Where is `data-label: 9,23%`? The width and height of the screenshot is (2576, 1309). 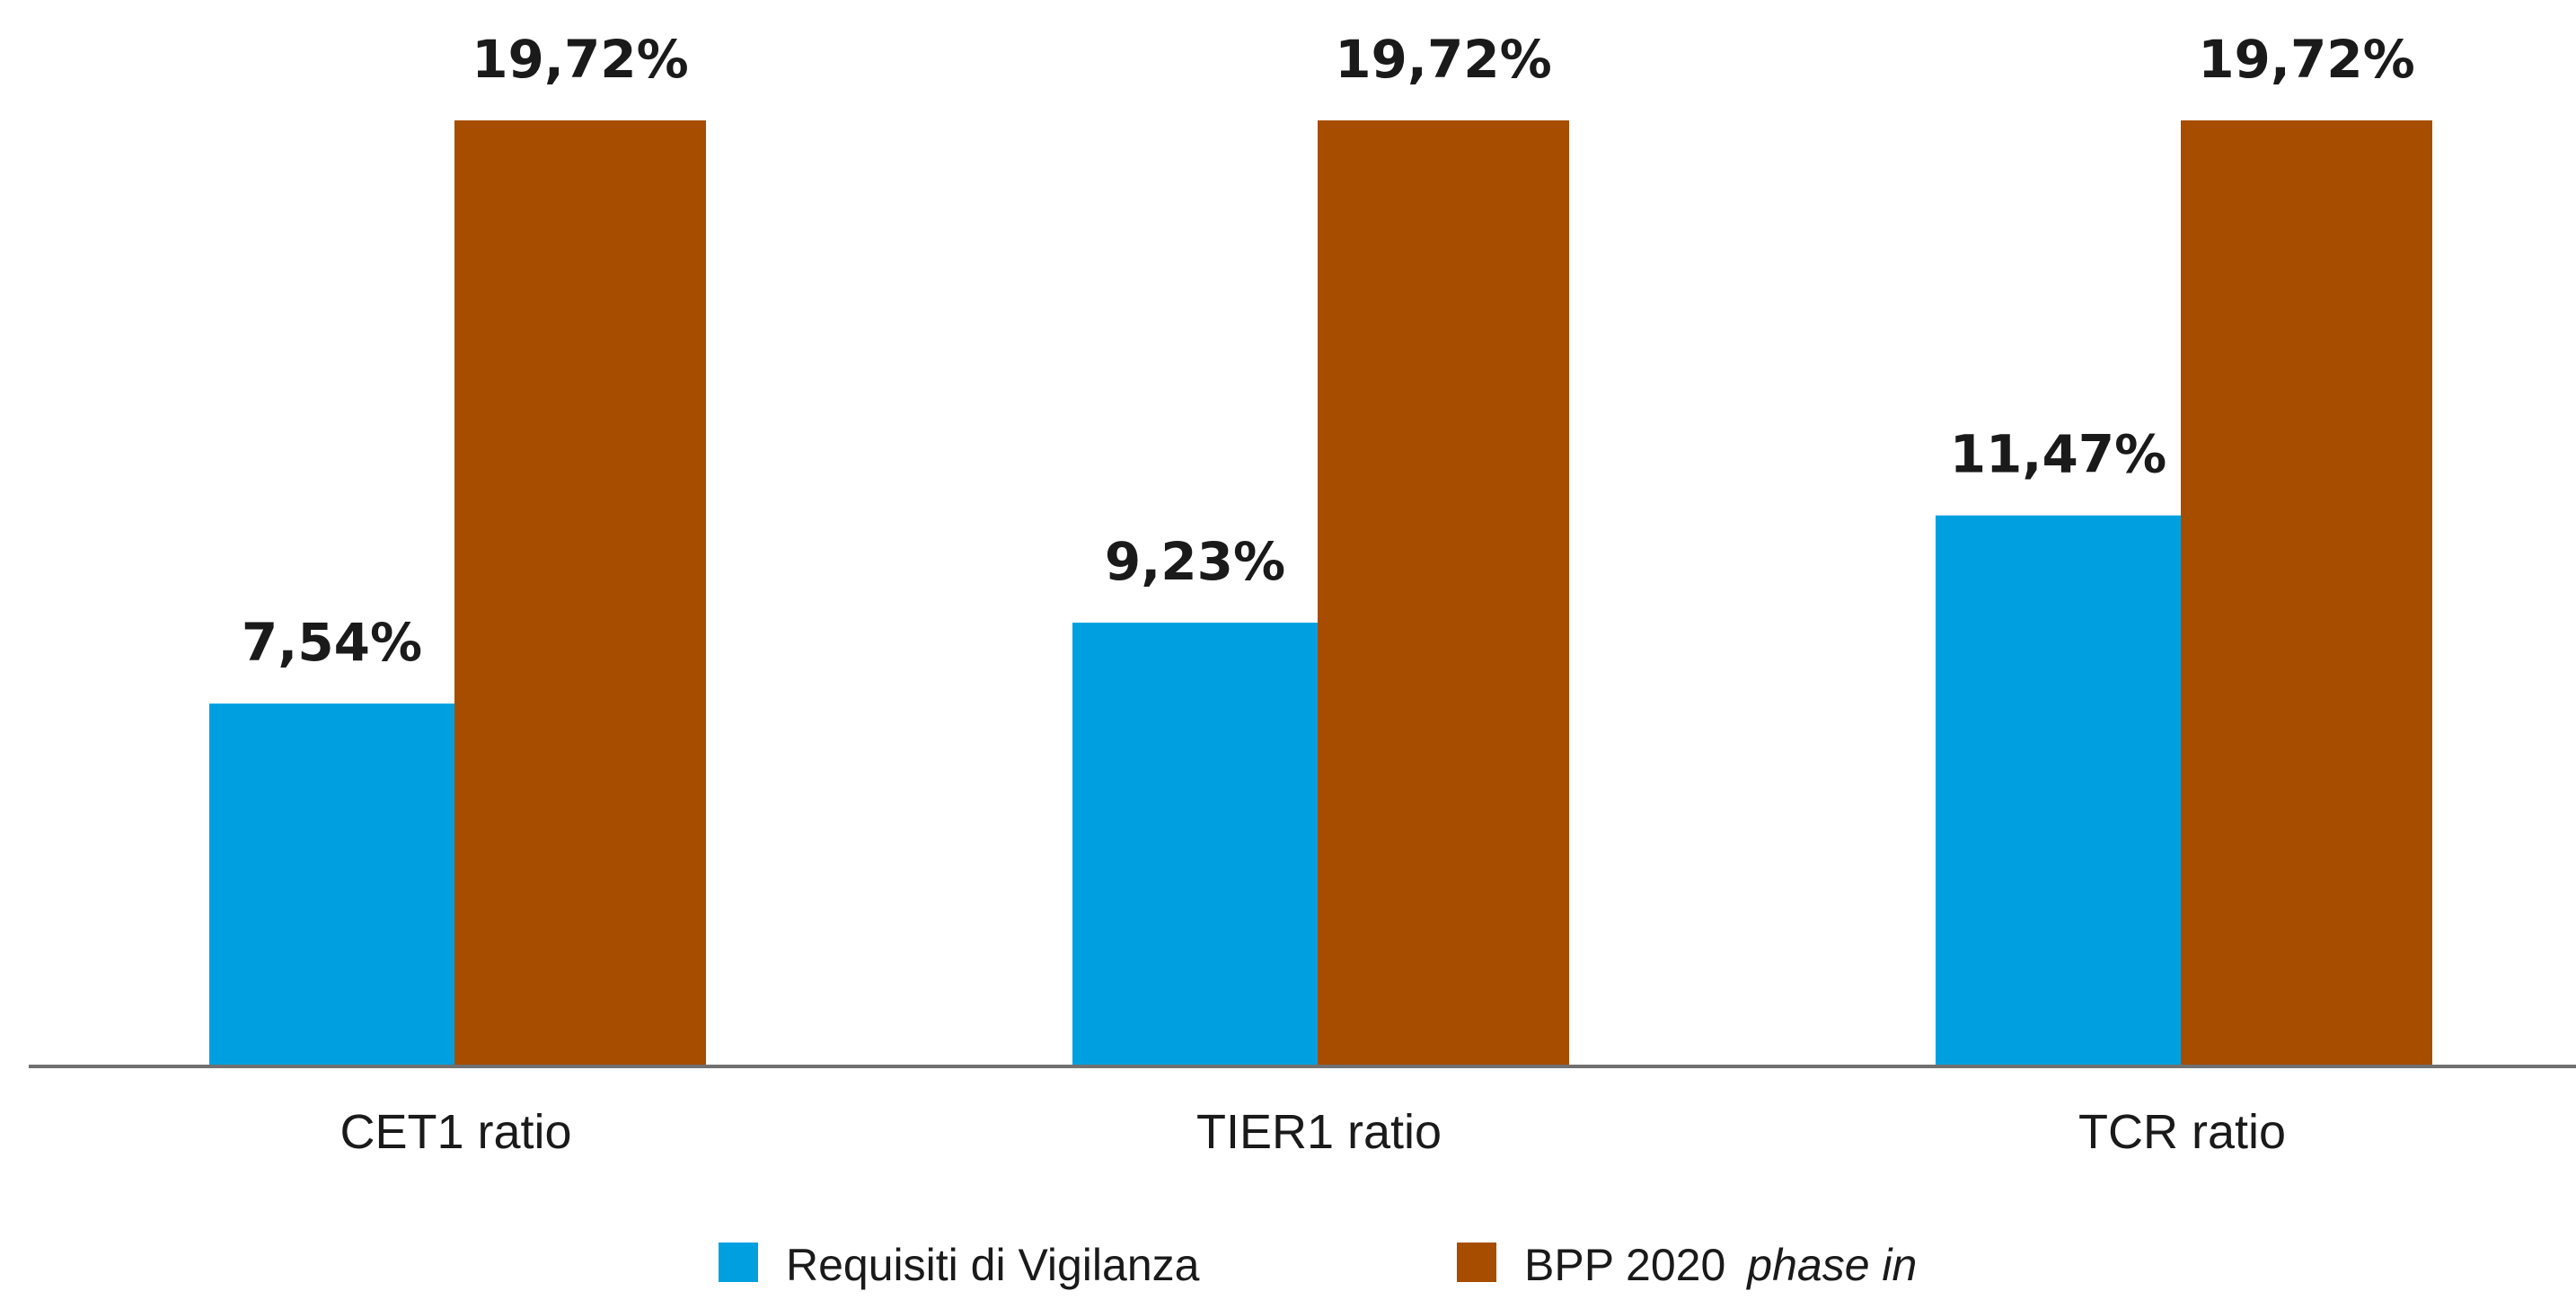
data-label: 9,23% is located at coordinates (1195, 562).